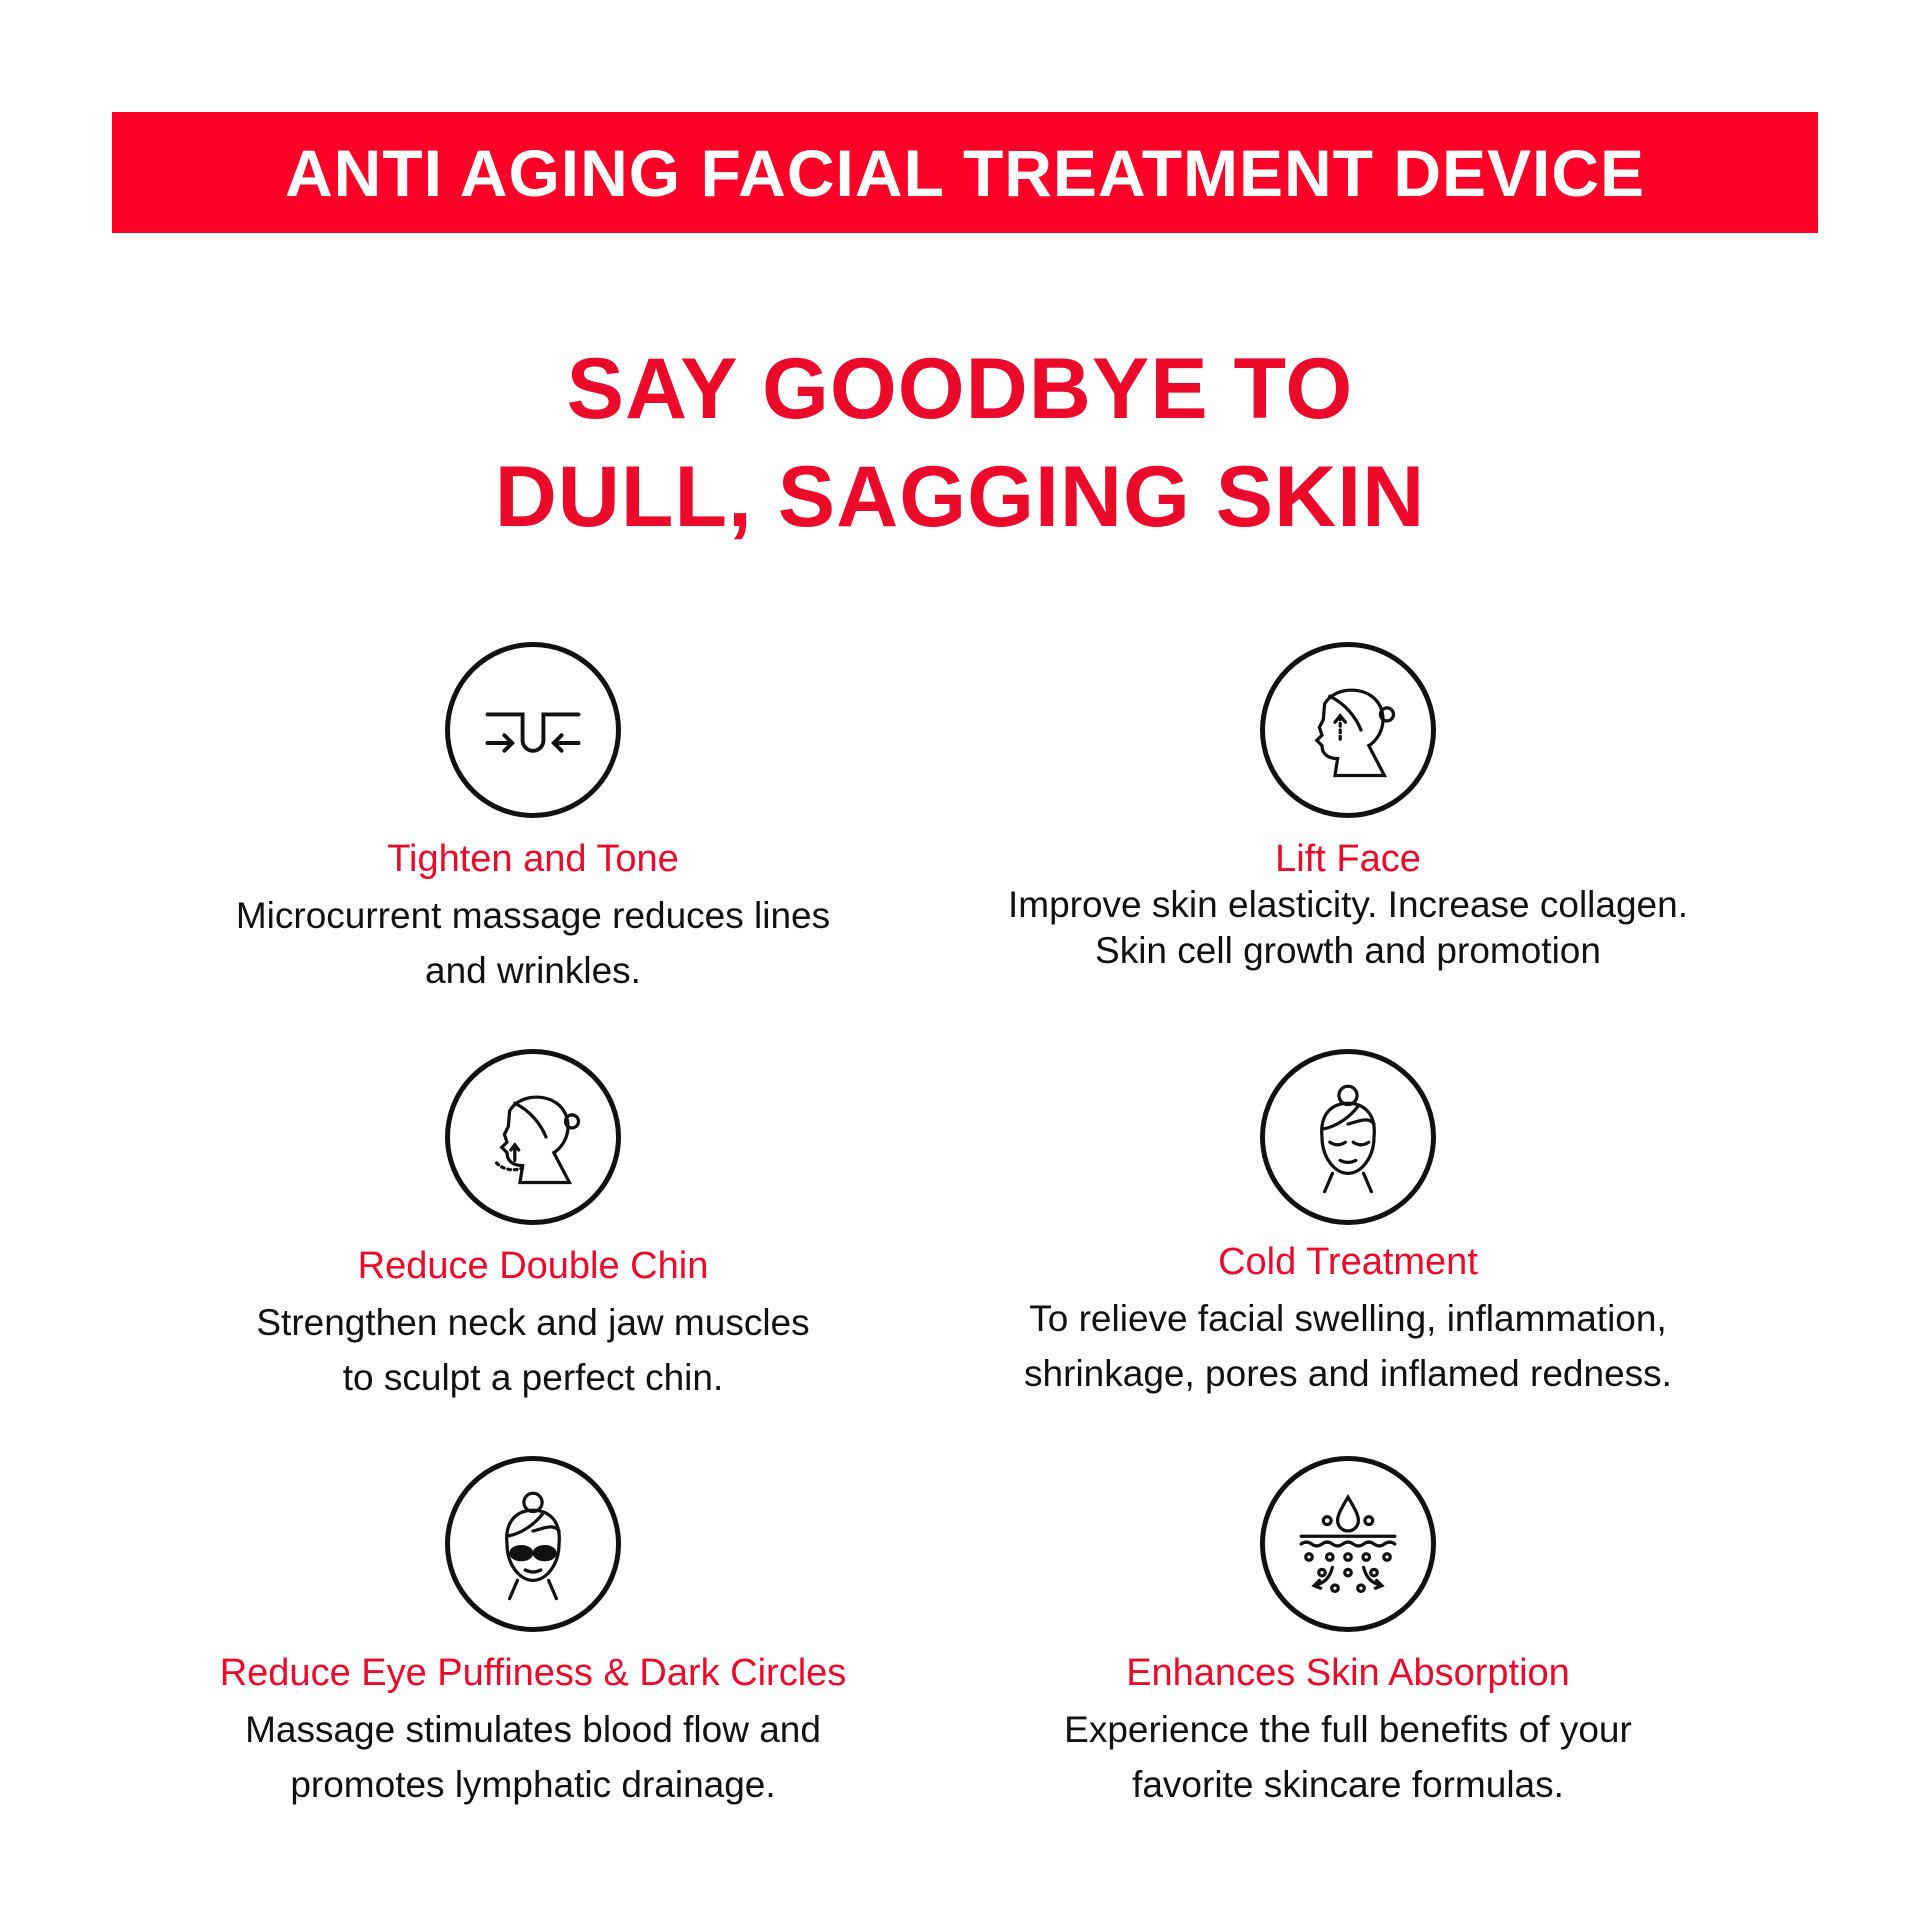 The height and width of the screenshot is (1920, 1920). Describe the element at coordinates (960, 497) in the screenshot. I see `headline-line-2: DULL, SAGGING SKIN` at that location.